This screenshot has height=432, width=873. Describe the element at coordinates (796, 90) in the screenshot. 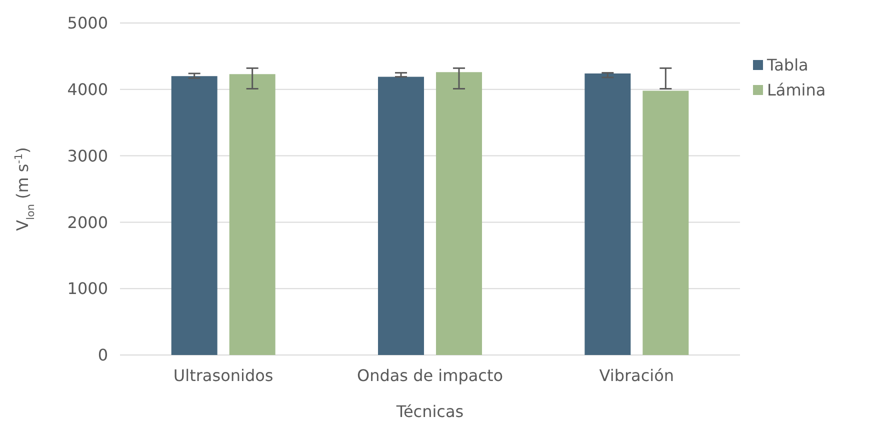

I see `legend-label: Lámina` at that location.